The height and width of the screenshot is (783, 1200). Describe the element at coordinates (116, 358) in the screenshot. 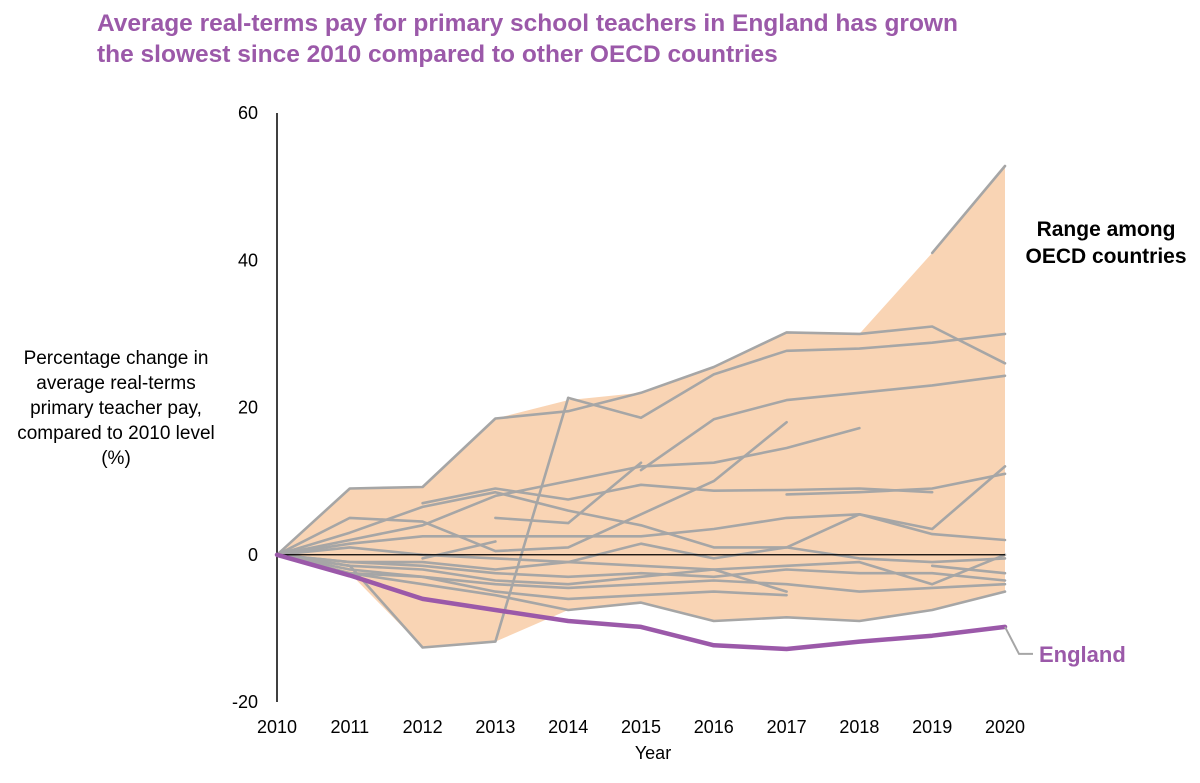

I see `y-axis-title-line-1: Percentage change in` at that location.